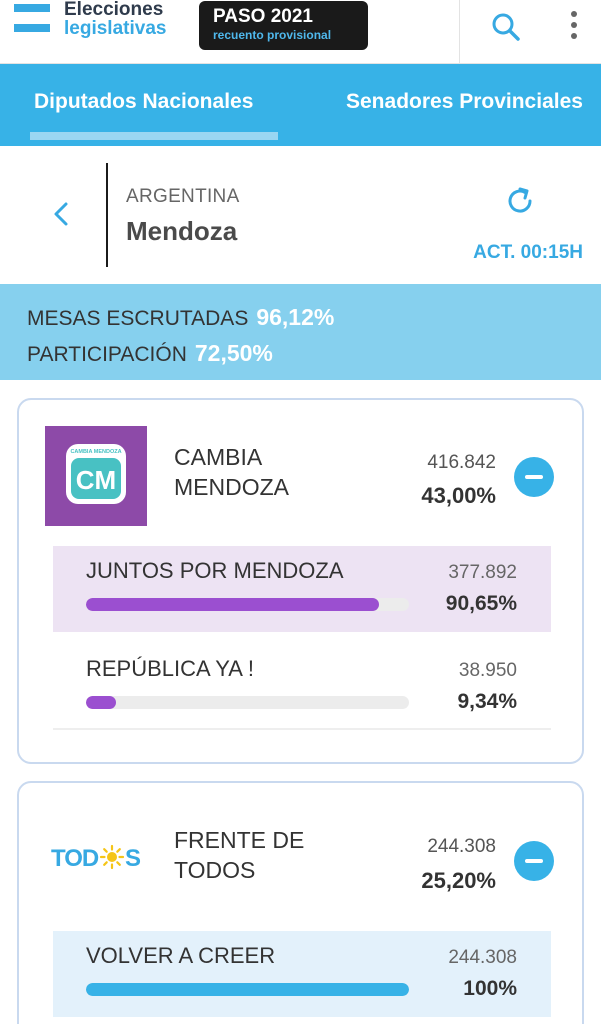 The width and height of the screenshot is (601, 1024). Describe the element at coordinates (263, 16) in the screenshot. I see `badge-title: PASO 2021` at that location.